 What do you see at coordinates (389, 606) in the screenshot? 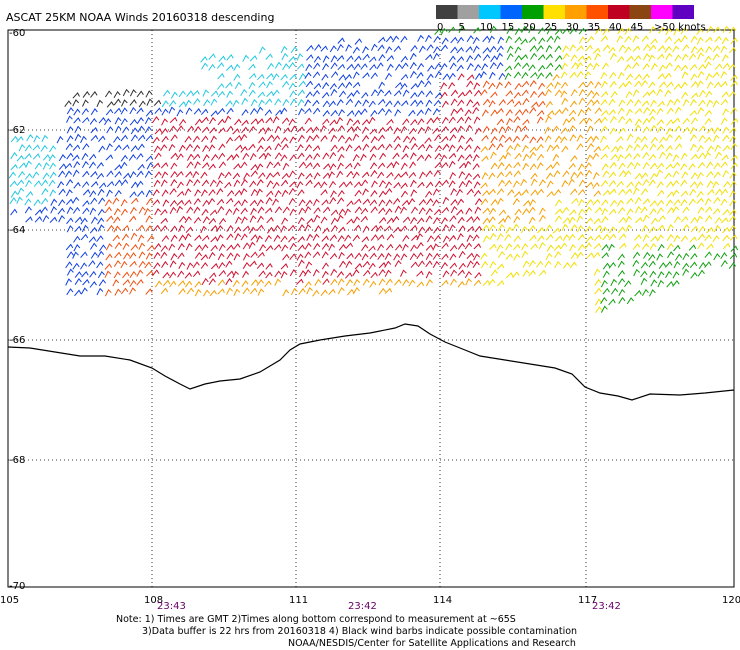
I see `time-labels: 23:43 23:42 23:42` at bounding box center [389, 606].